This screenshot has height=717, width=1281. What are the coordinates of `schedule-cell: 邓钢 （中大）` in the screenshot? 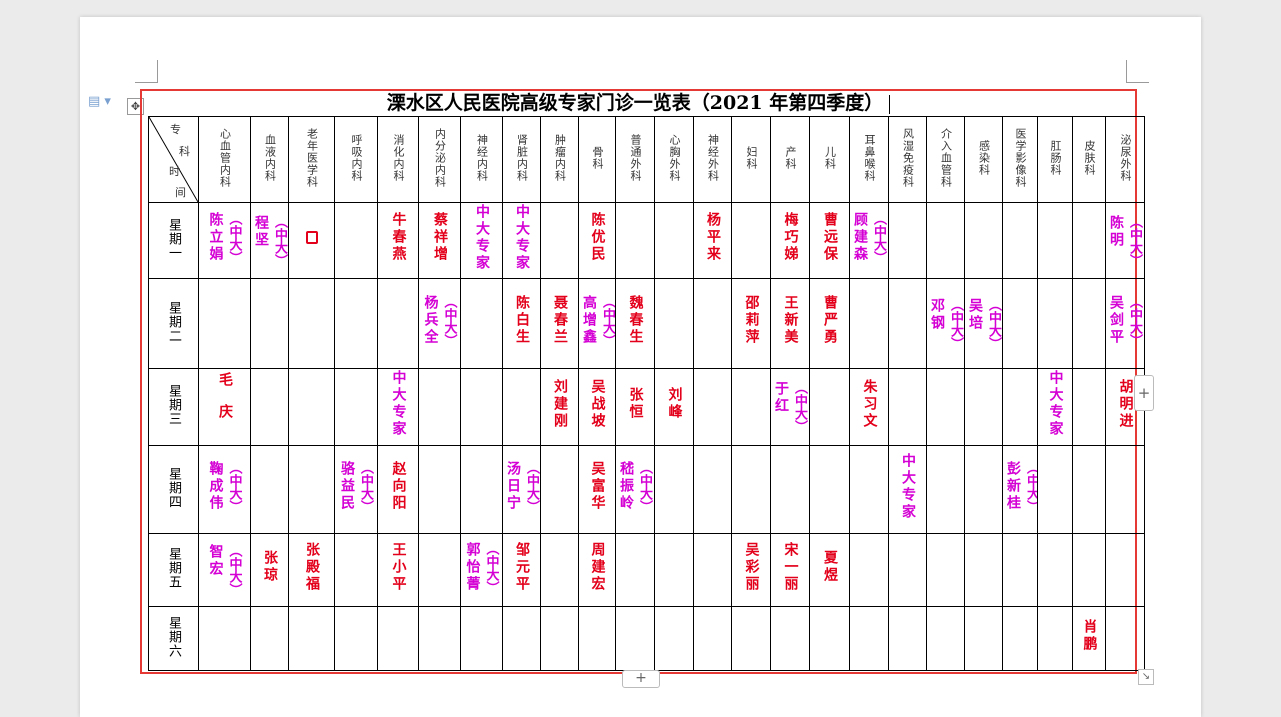 It's located at (945, 323).